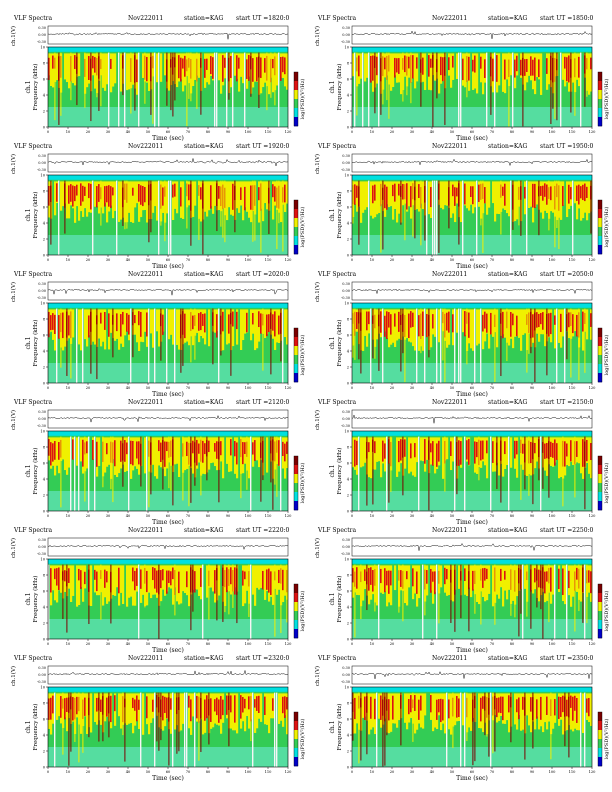 The height and width of the screenshot is (792, 612). Describe the element at coordinates (168, 215) in the screenshot. I see `spectrogram` at that location.